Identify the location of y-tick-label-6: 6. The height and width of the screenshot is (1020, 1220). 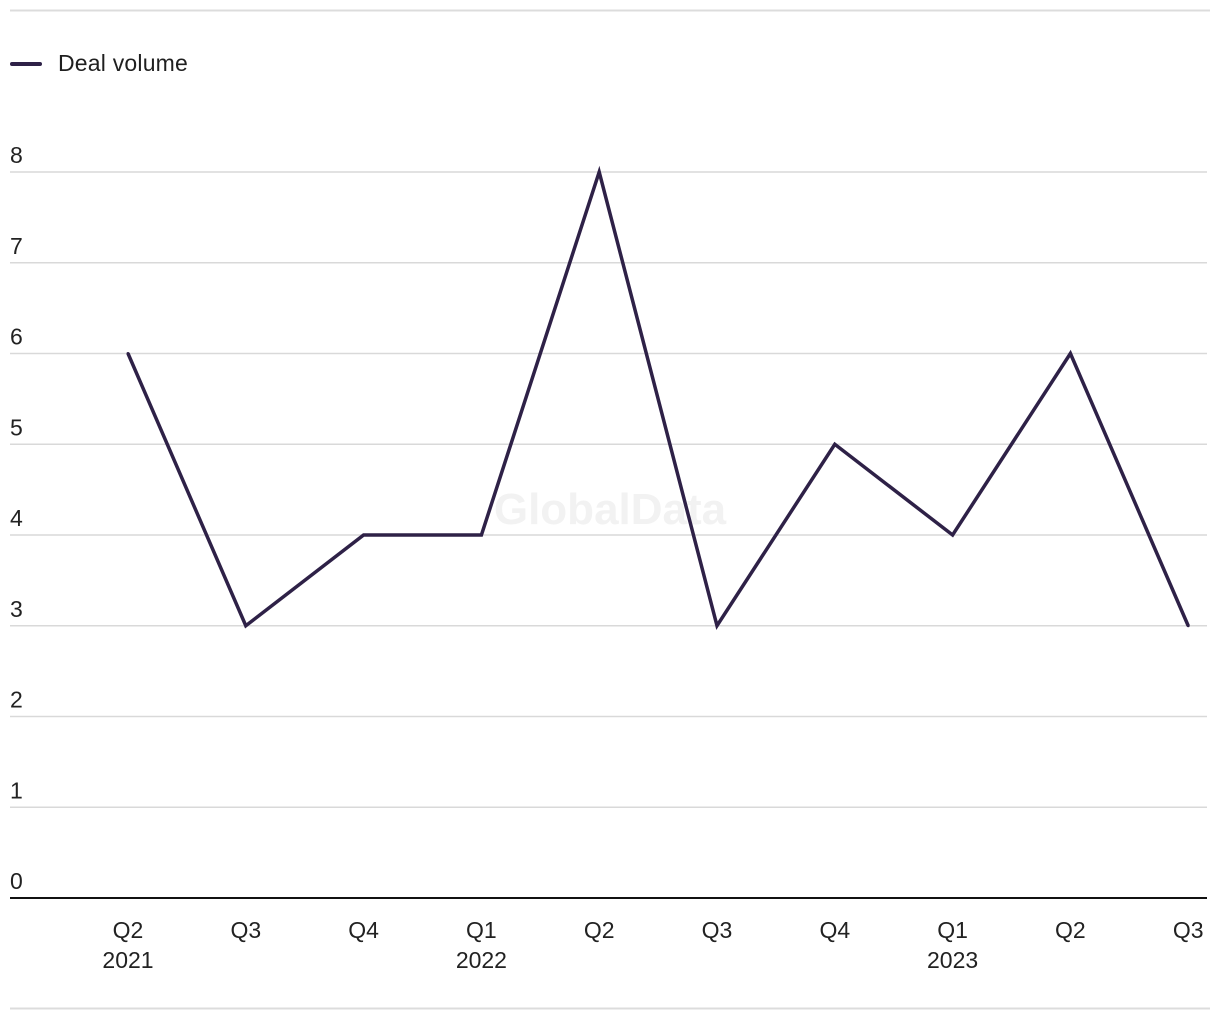
(16, 337).